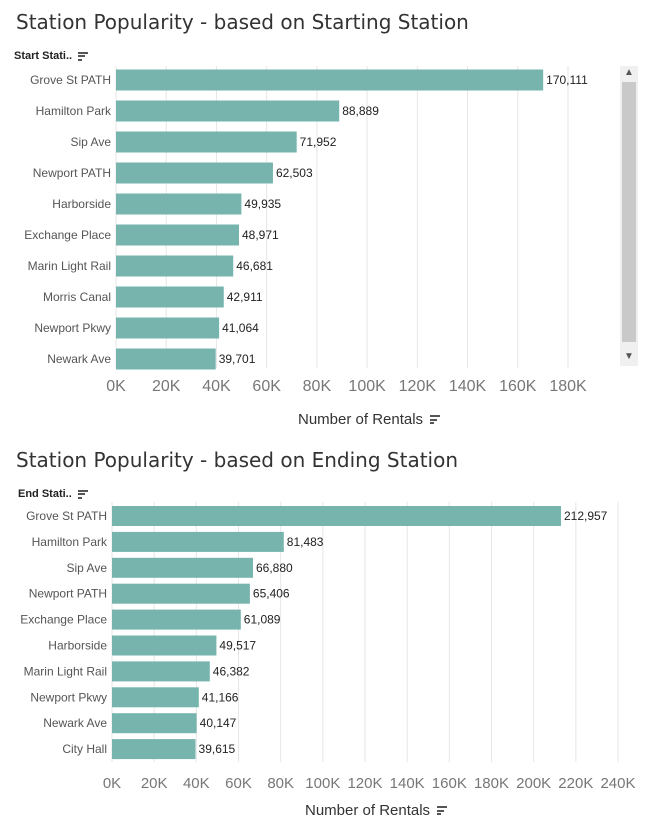 Image resolution: width=652 pixels, height=833 pixels. What do you see at coordinates (84, 749) in the screenshot?
I see `category-label: City Hall` at bounding box center [84, 749].